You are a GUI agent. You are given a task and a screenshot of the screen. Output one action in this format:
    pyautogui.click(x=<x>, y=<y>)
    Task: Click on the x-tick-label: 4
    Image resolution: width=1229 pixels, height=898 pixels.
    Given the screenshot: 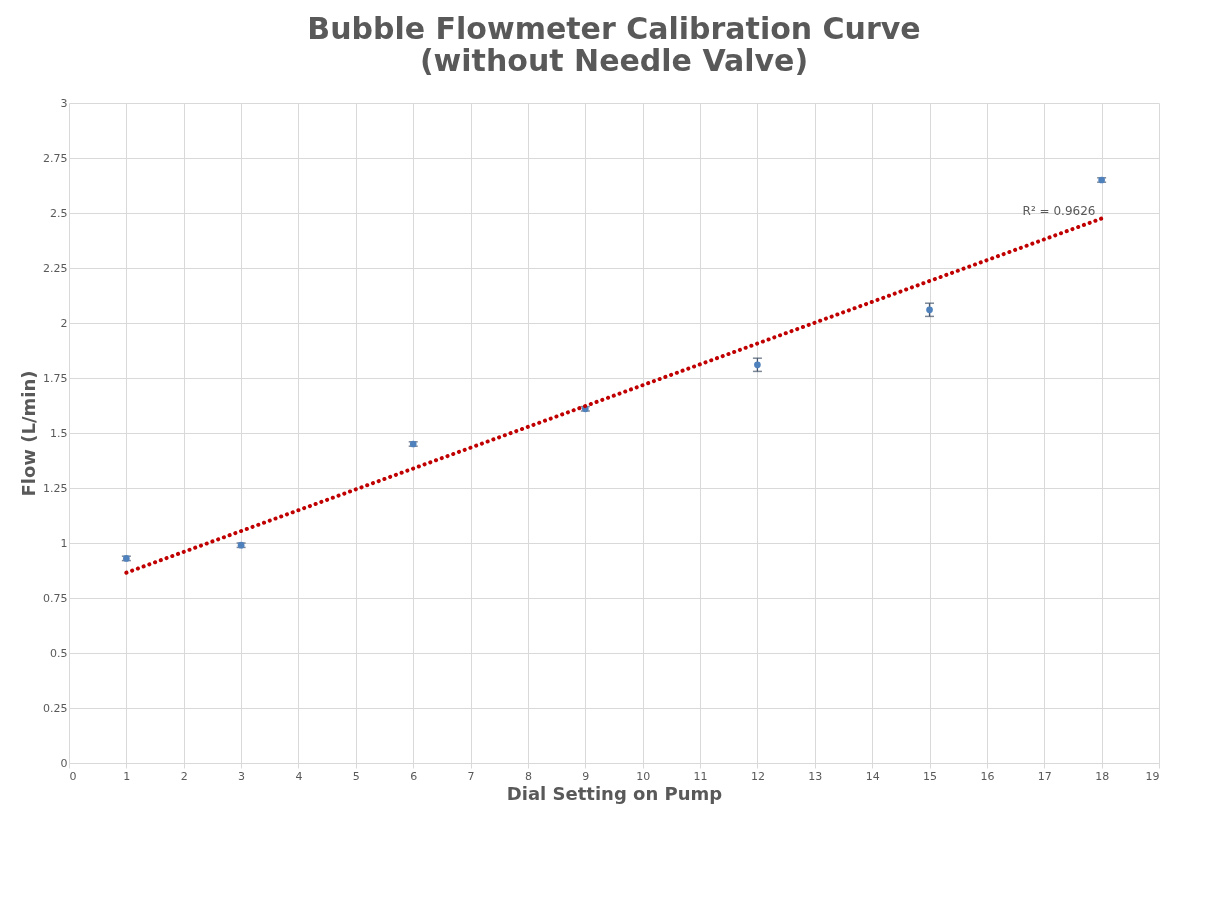 What is the action you would take?
    pyautogui.click(x=299, y=776)
    